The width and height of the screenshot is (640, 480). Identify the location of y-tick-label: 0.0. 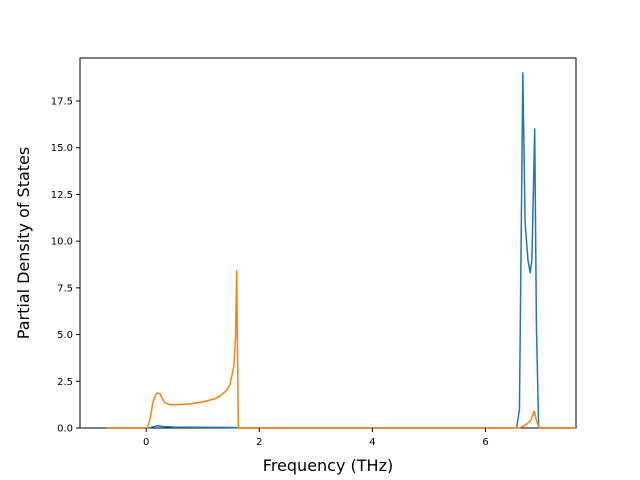
(65, 429).